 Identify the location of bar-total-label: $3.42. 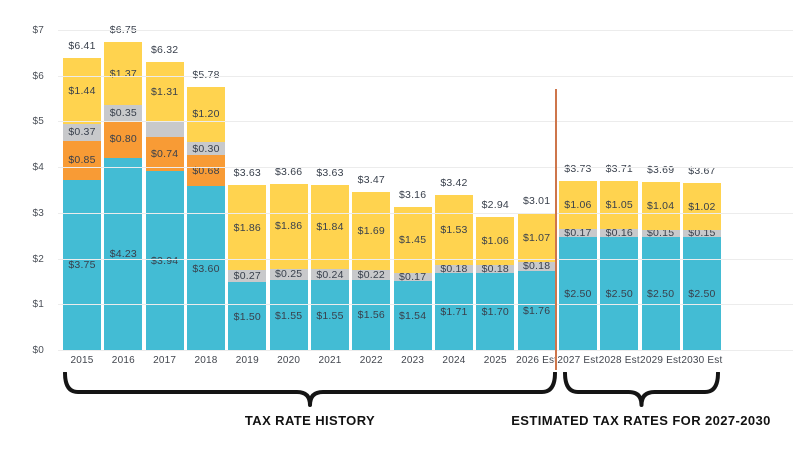
(454, 182).